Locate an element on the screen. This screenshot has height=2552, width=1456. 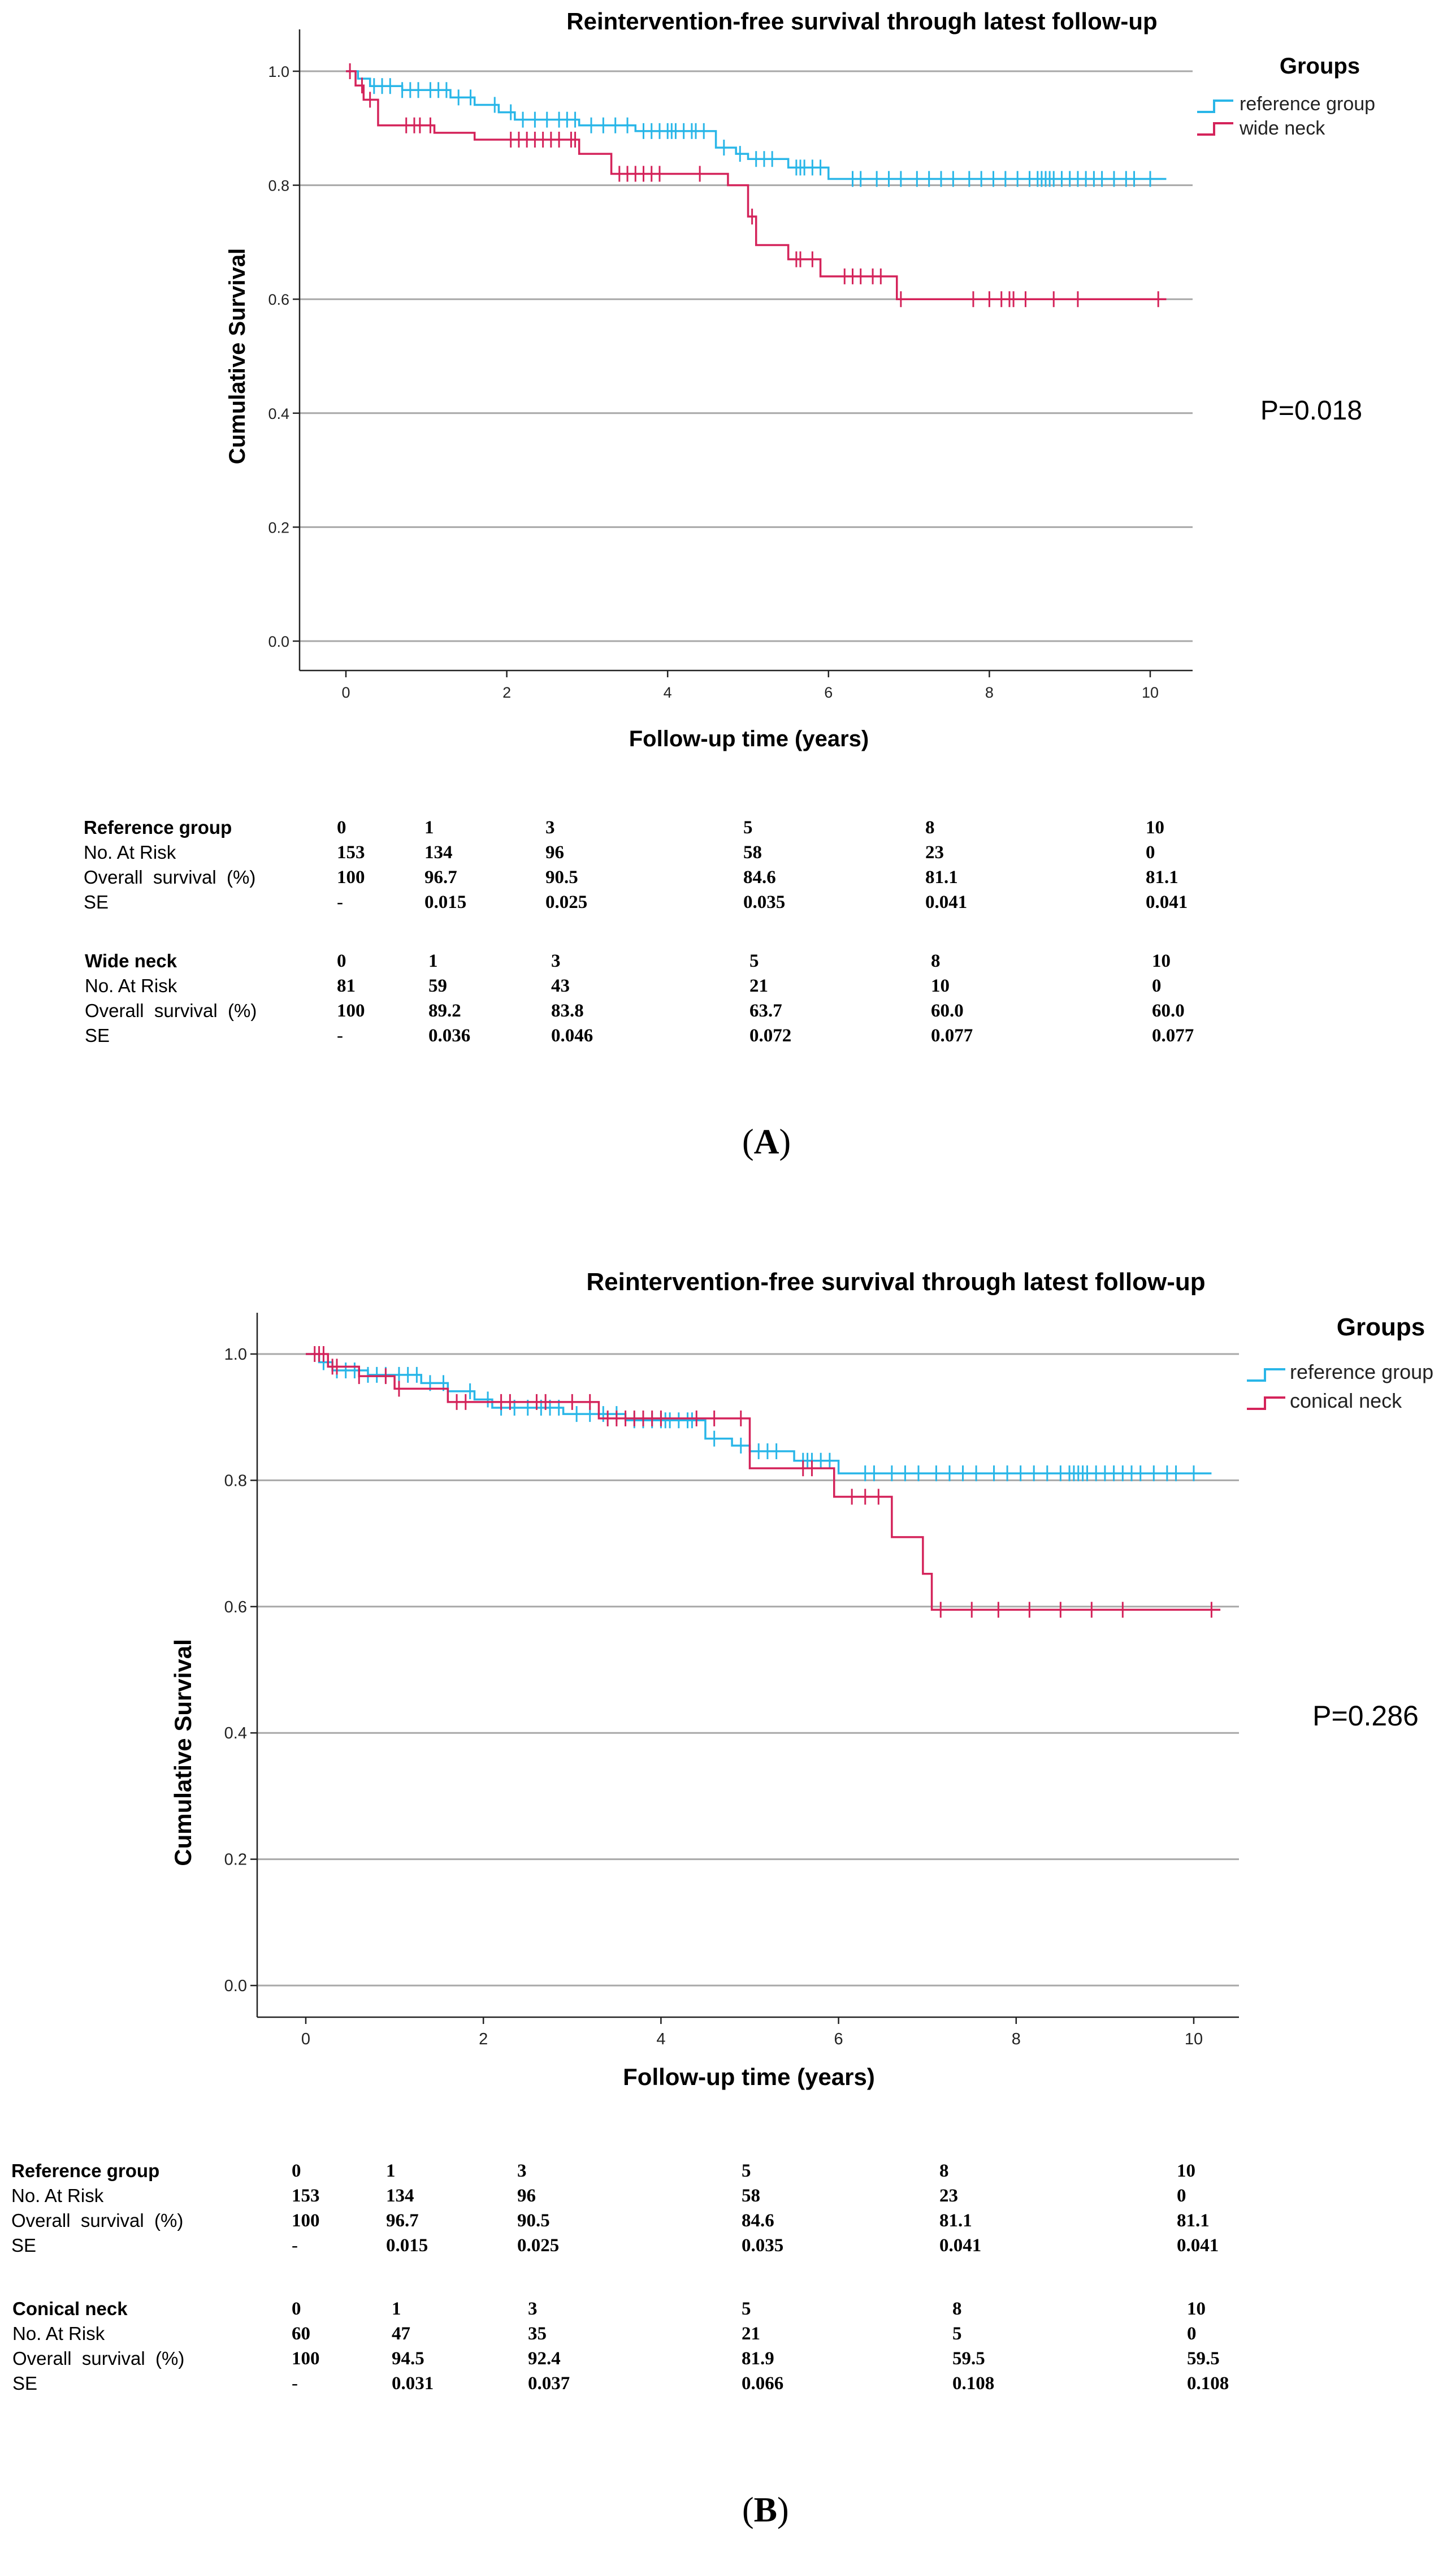
legend-label-wide-neck: wide neck is located at coordinates (1282, 128).